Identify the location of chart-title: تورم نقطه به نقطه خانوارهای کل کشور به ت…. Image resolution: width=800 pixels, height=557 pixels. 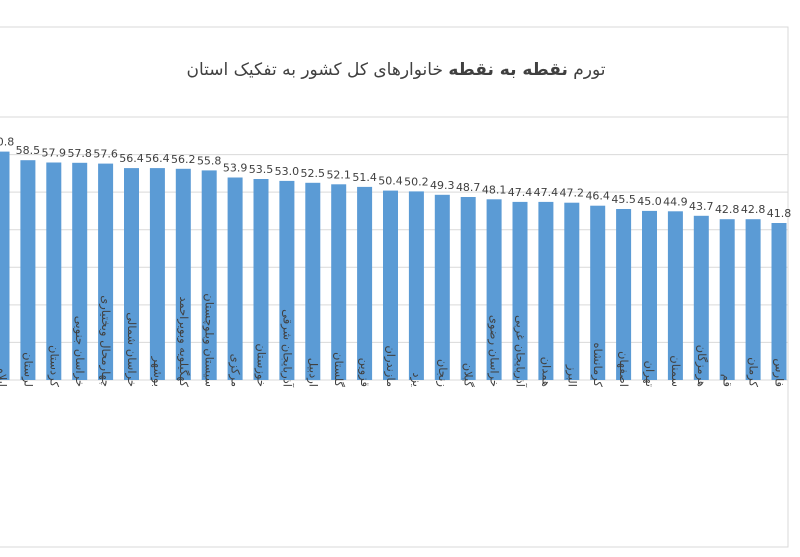
(395, 70).